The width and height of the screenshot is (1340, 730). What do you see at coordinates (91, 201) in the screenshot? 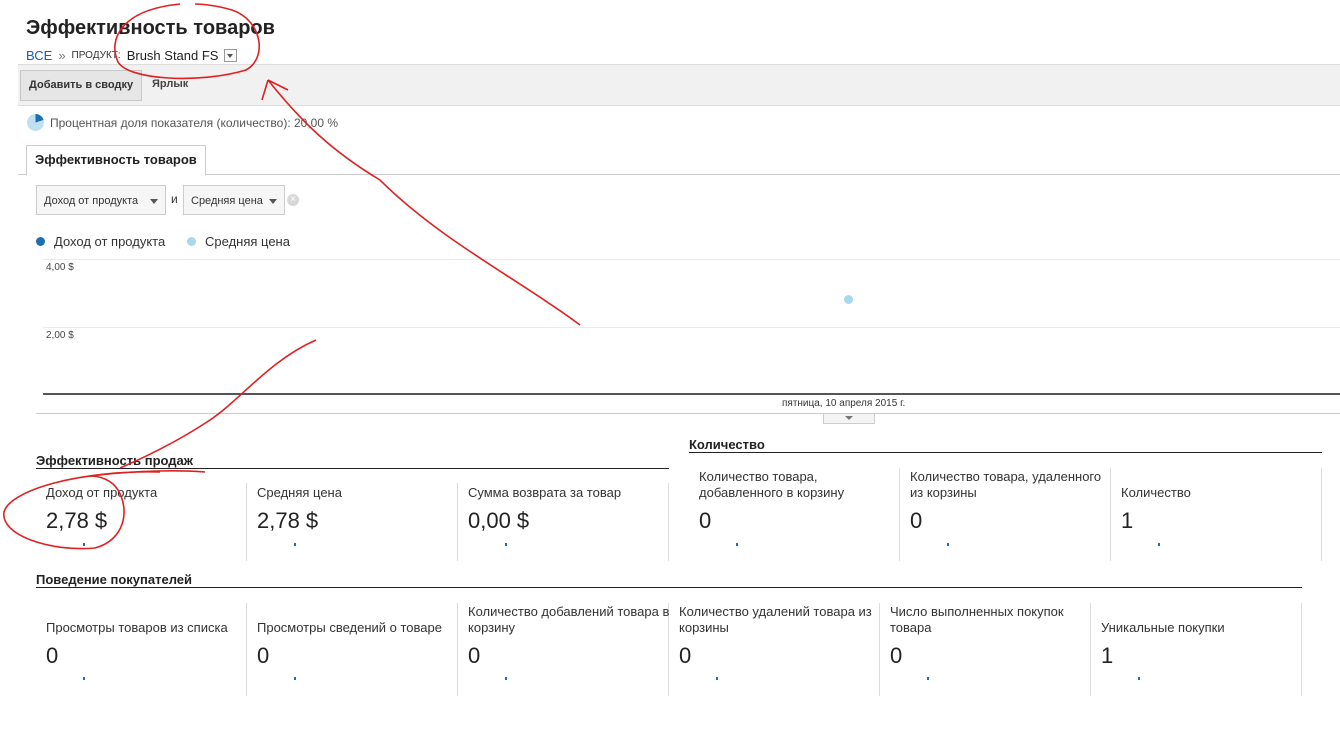
I see `primary-metric-label: Доход от продукта` at bounding box center [91, 201].